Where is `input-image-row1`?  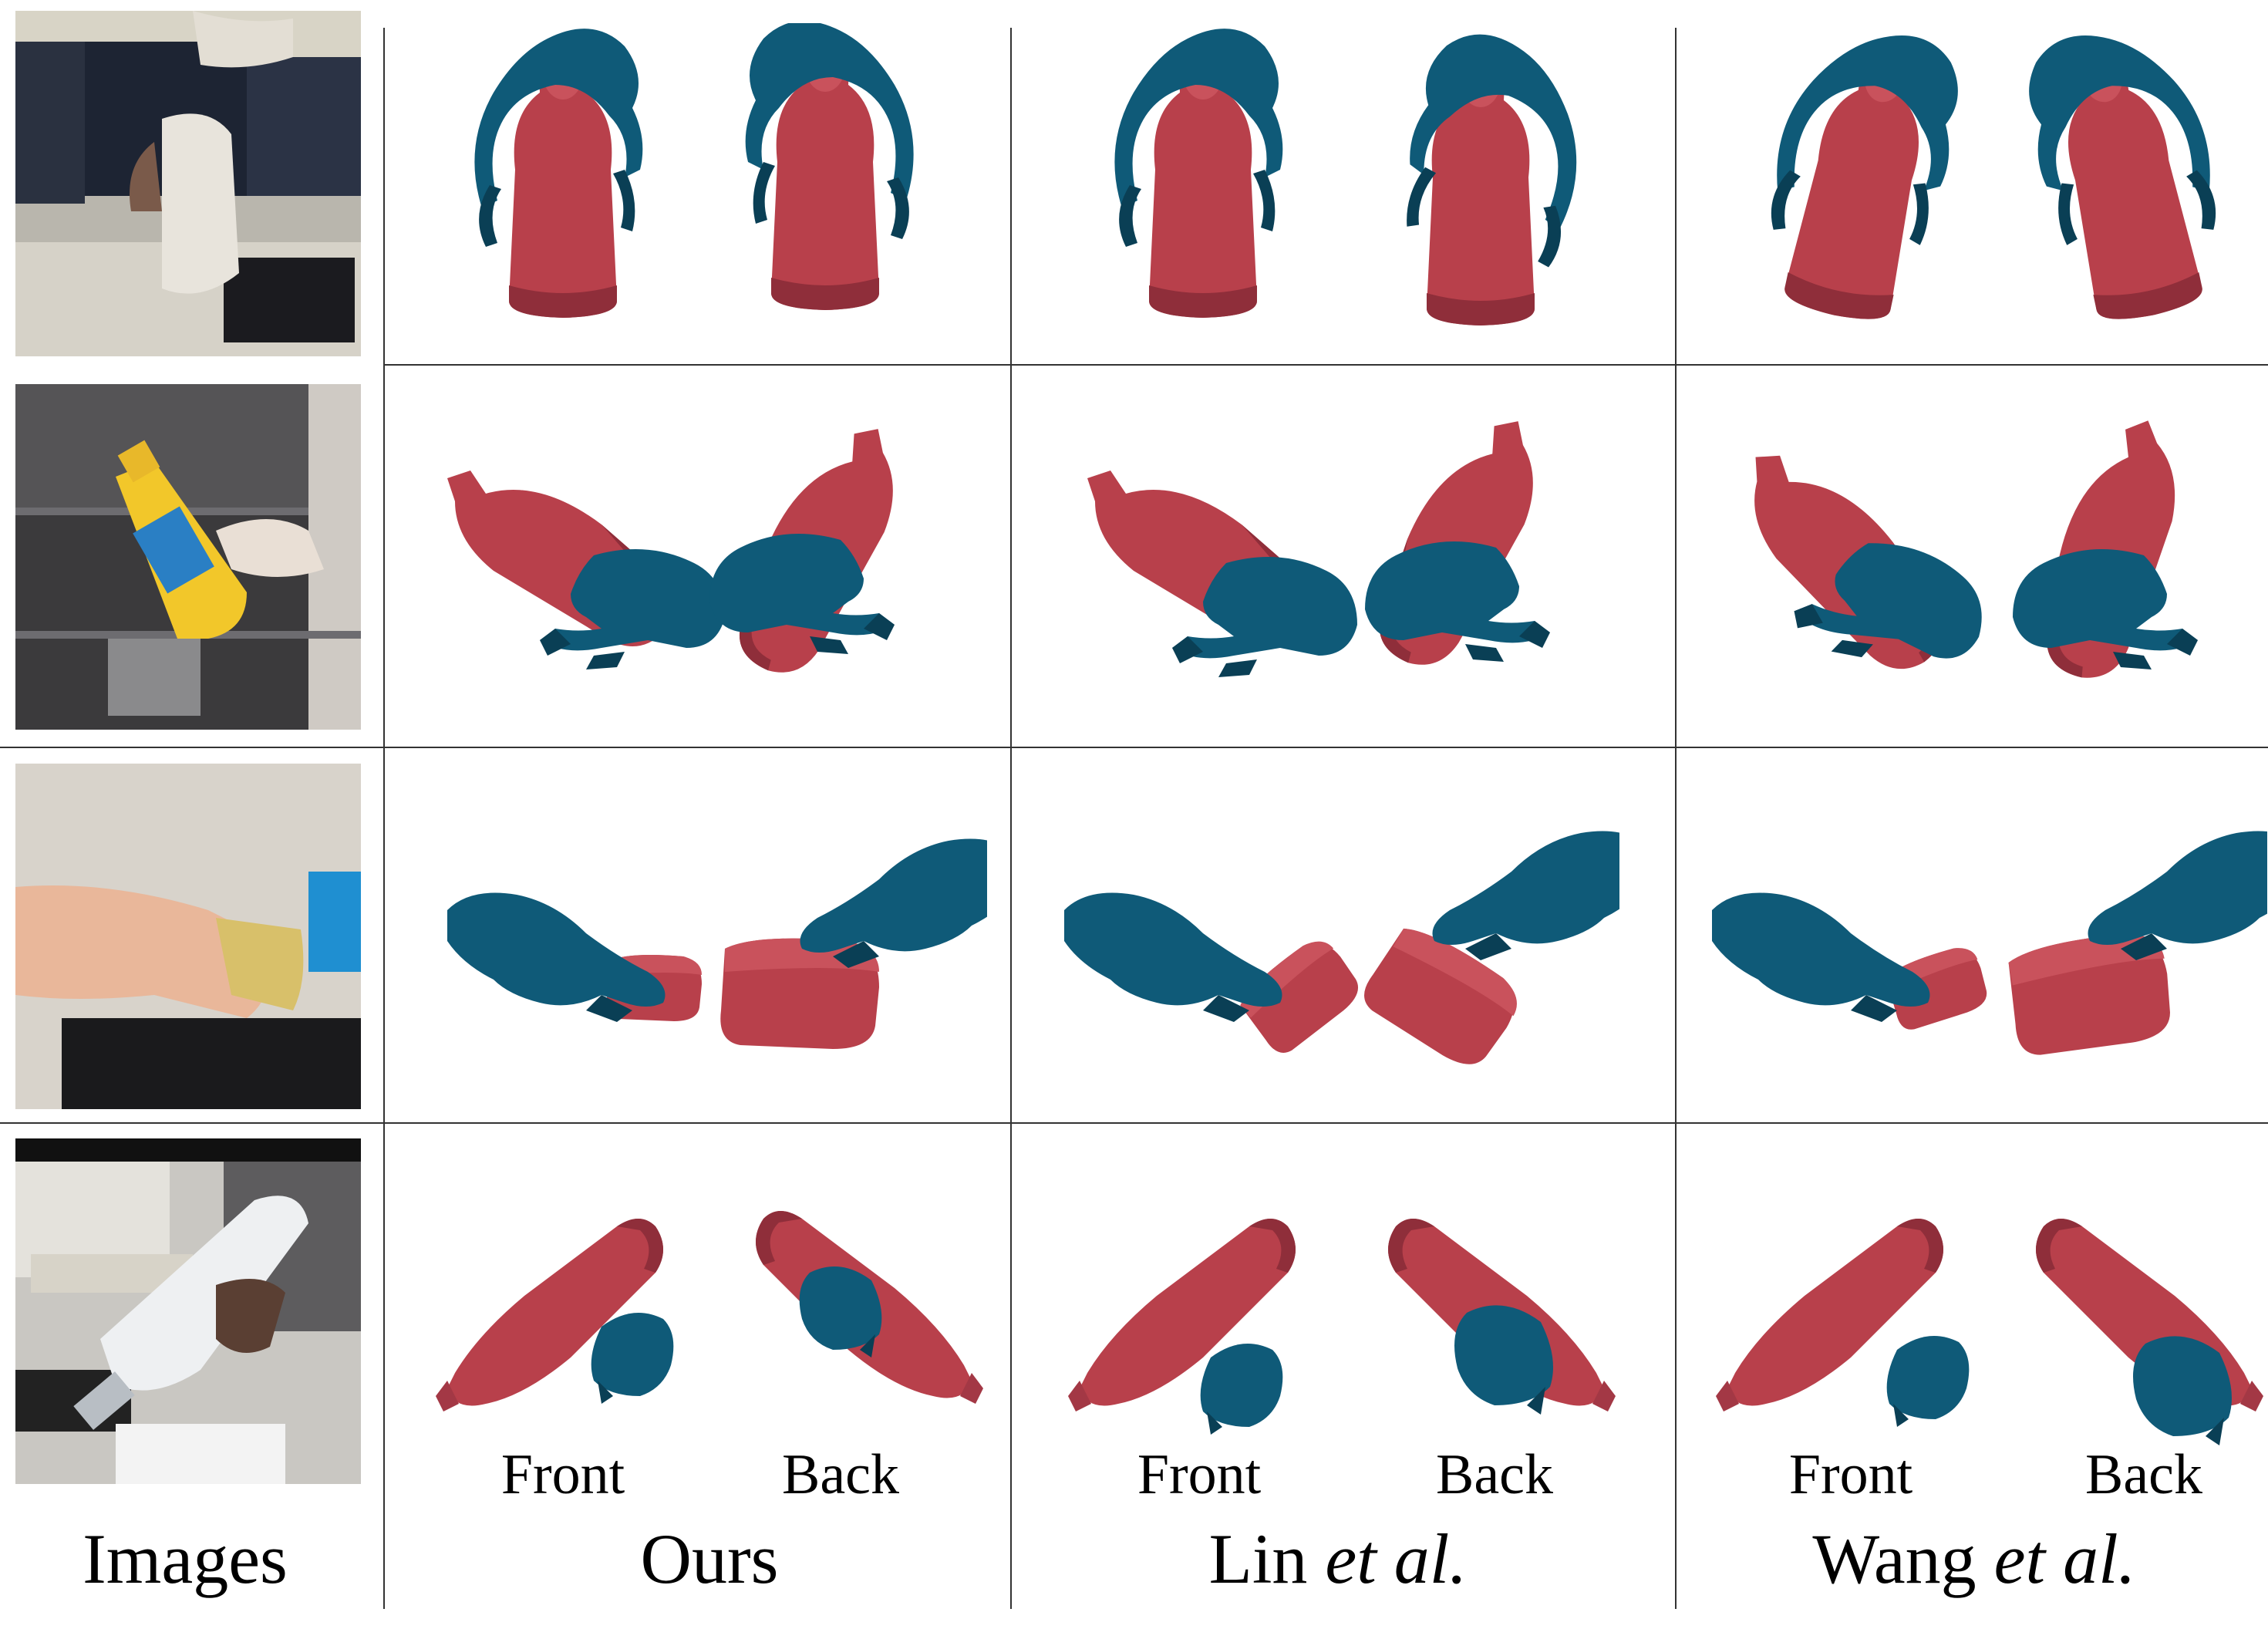 input-image-row1 is located at coordinates (188, 184).